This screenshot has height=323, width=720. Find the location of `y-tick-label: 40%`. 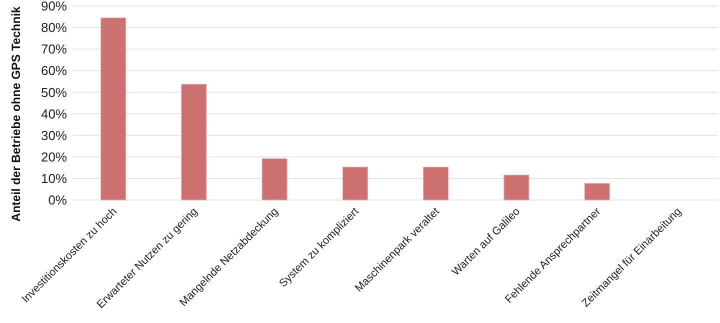

y-tick-label: 40% is located at coordinates (54, 114).